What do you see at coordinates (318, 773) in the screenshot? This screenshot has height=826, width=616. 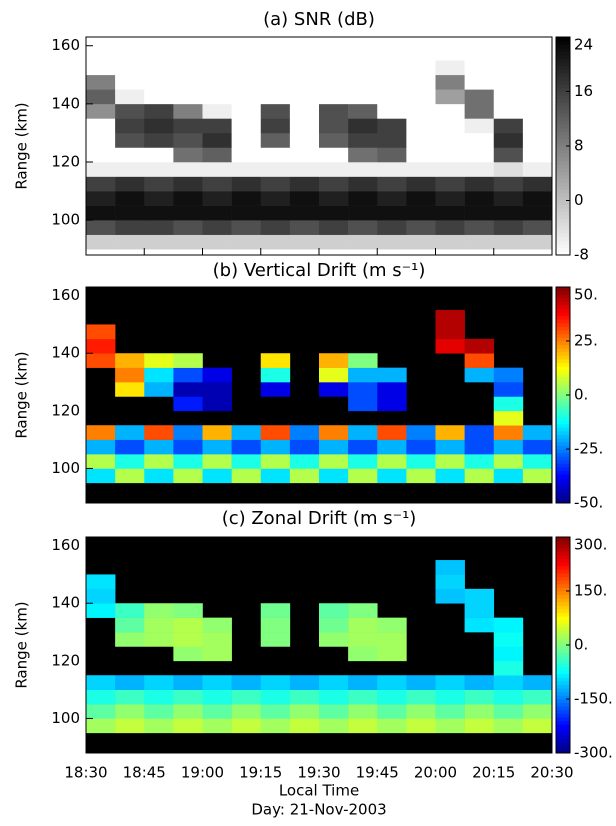 I see `x-tick-label: 19:30` at bounding box center [318, 773].